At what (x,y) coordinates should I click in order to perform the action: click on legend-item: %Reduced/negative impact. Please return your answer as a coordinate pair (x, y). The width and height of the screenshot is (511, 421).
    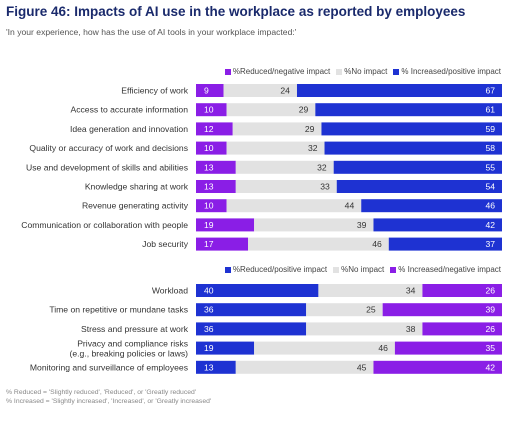
    Looking at the image, I should click on (277, 71).